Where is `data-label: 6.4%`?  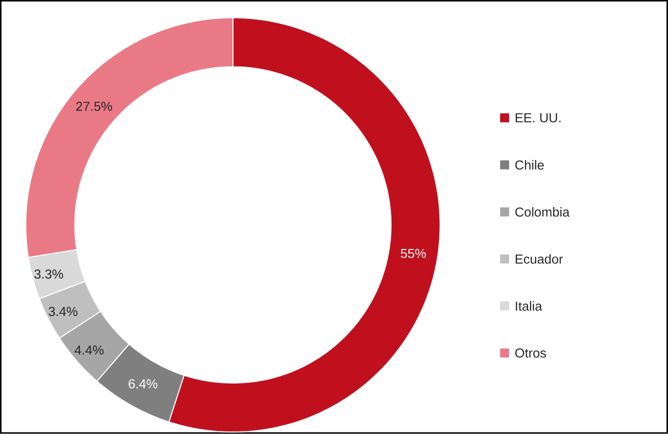
data-label: 6.4% is located at coordinates (143, 384).